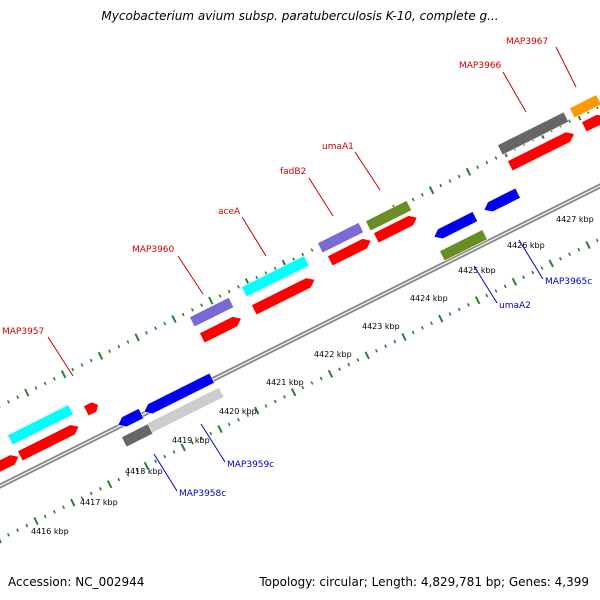  I want to click on kbp-label: 4420 kbp, so click(238, 411).